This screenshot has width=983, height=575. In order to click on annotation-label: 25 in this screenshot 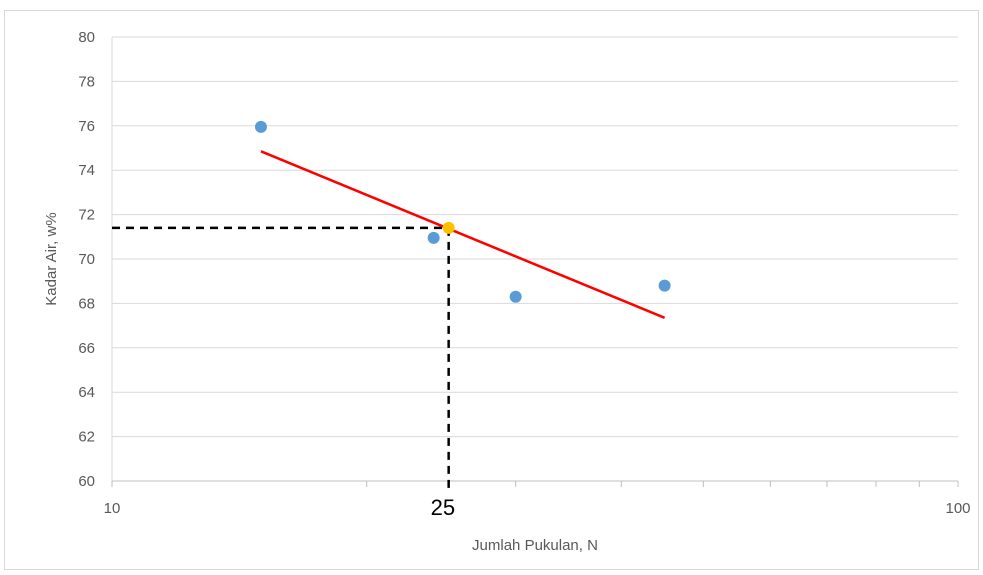, I will do `click(443, 507)`.